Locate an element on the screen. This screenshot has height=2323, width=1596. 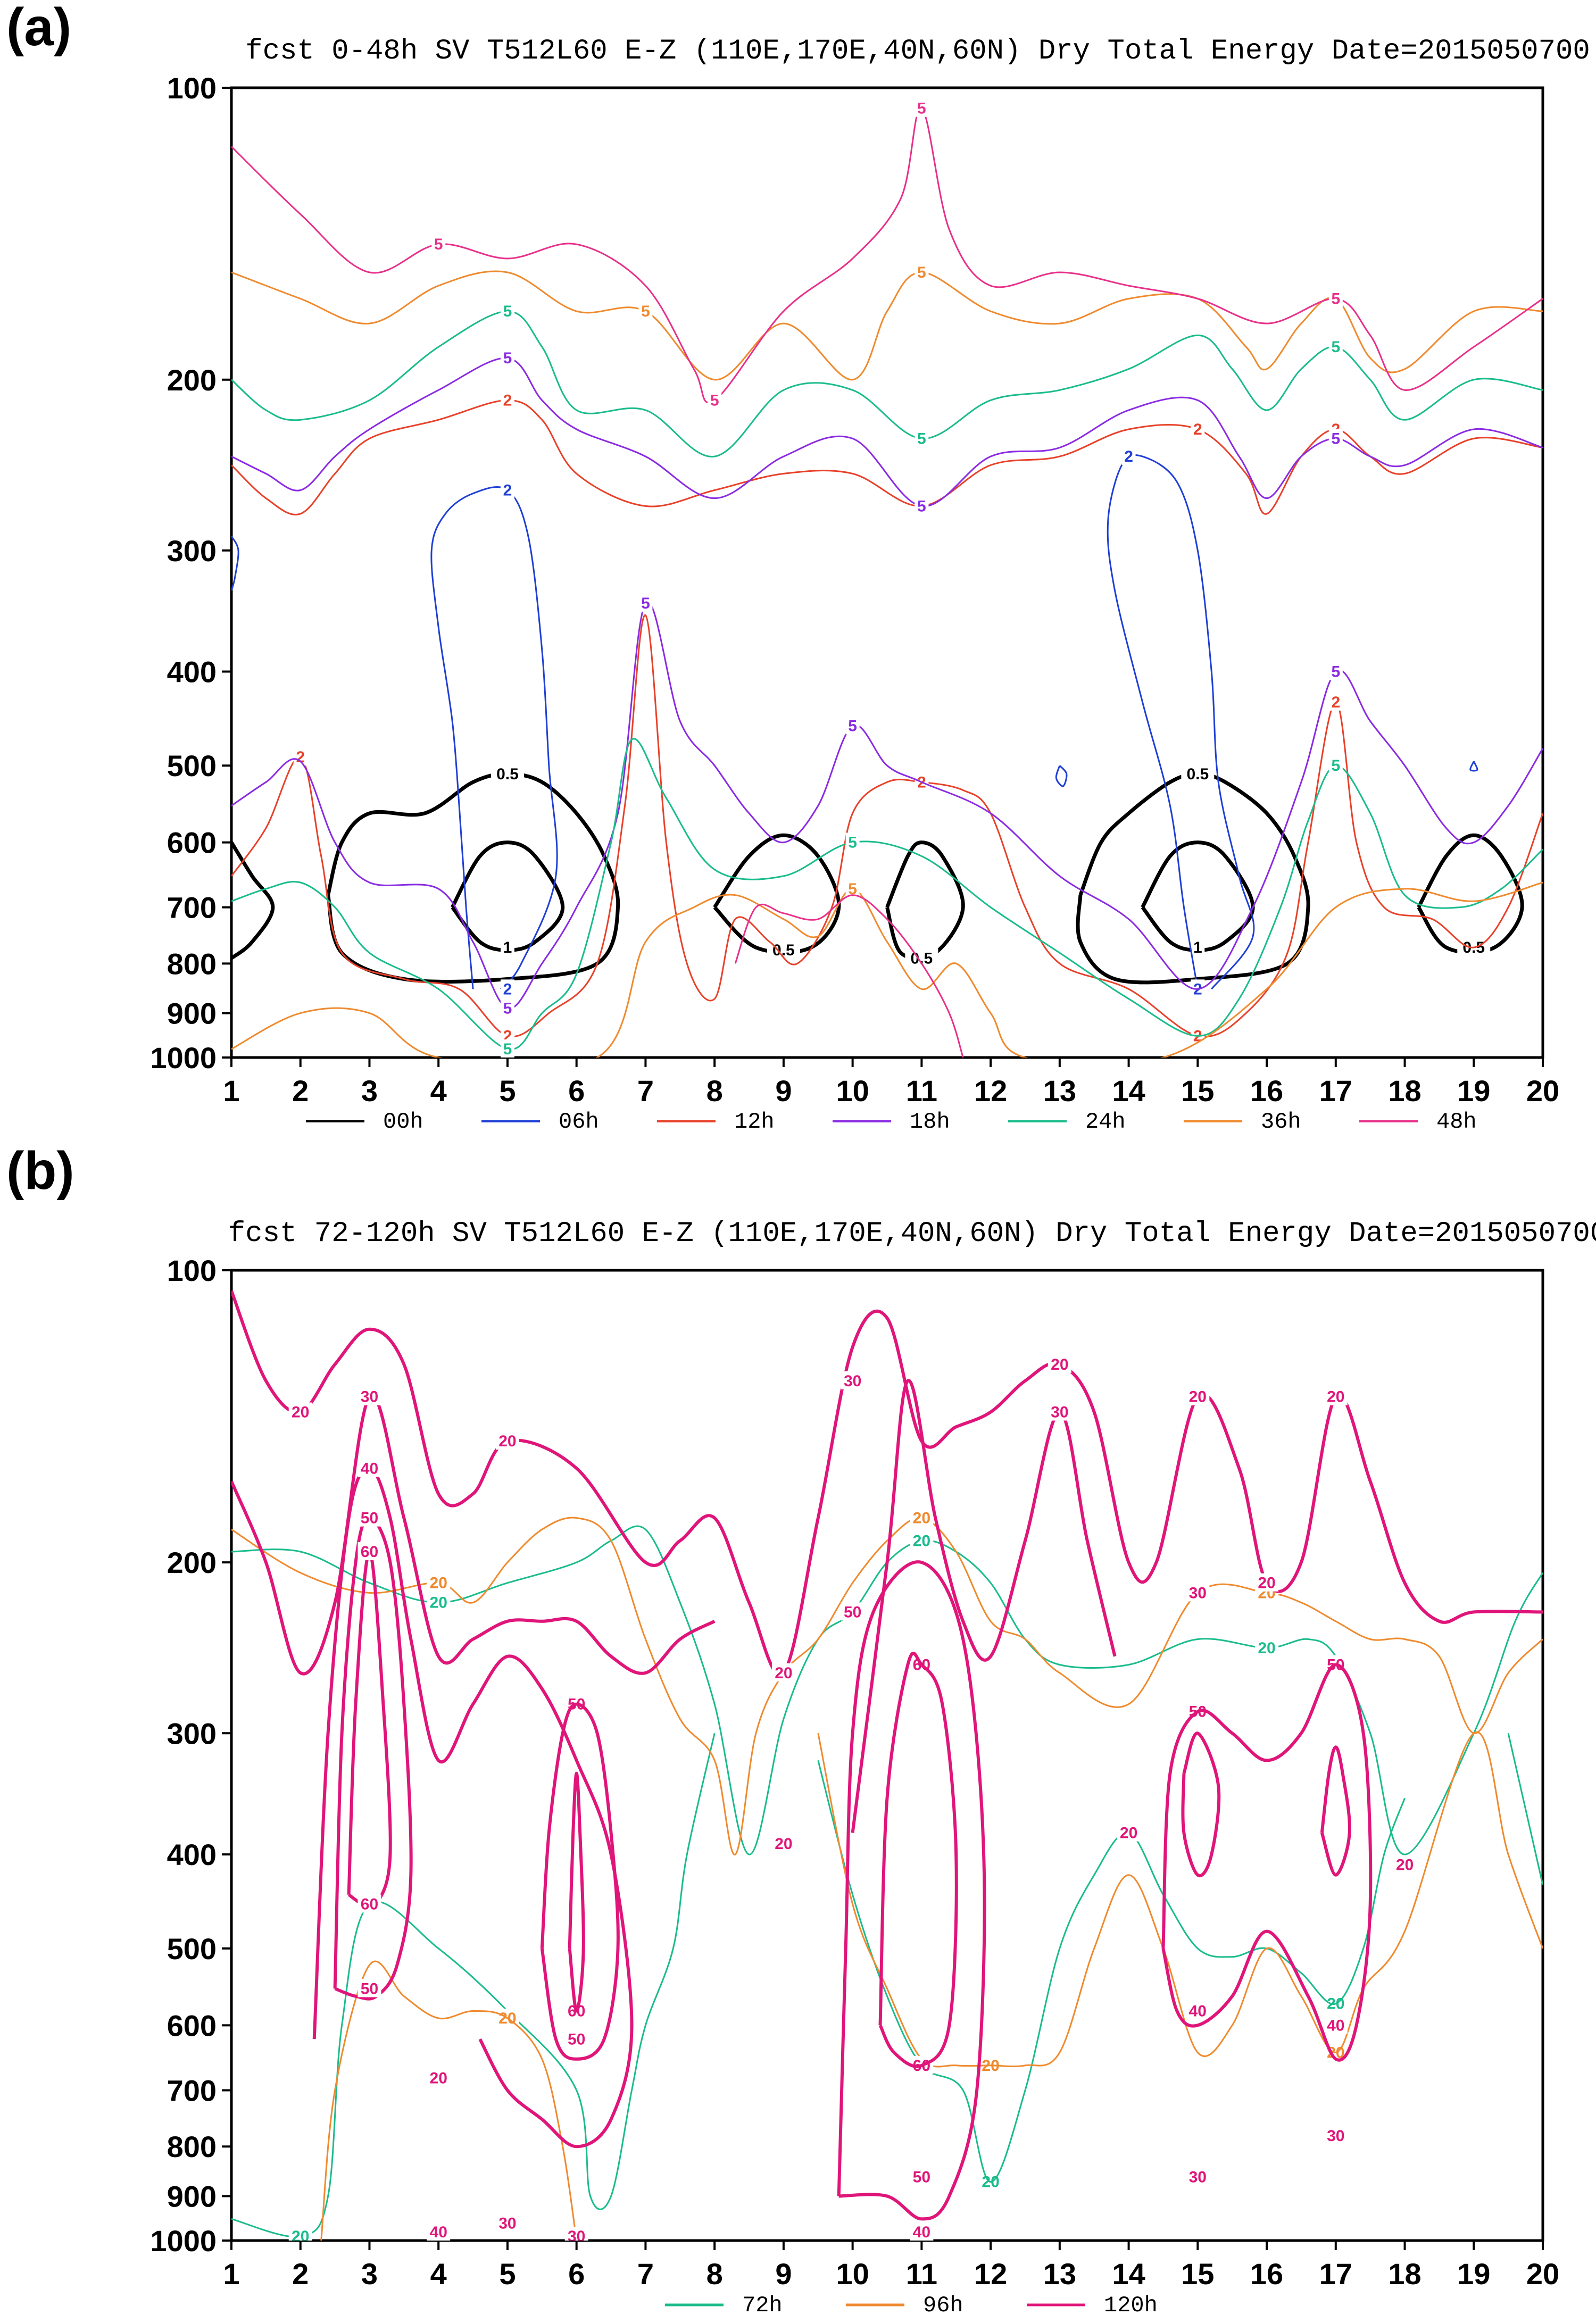
y-tick-label: 900 is located at coordinates (192, 1014).